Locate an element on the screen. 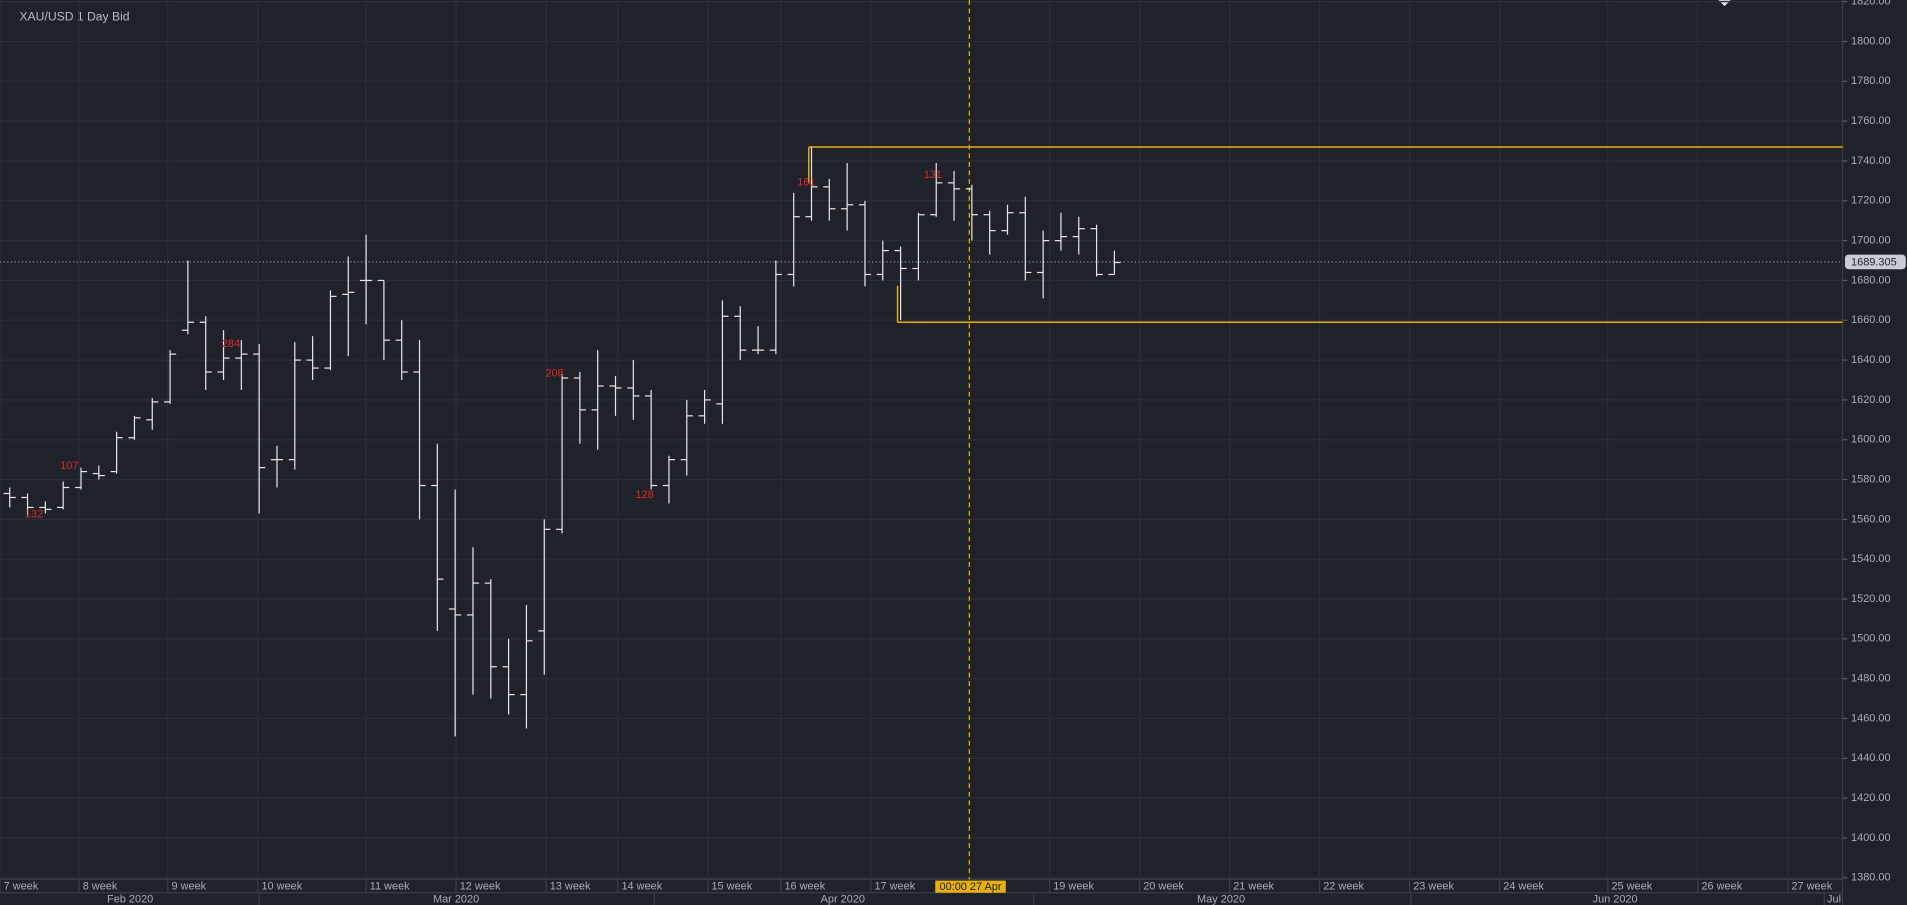 This screenshot has height=905, width=1907. annotation: 284 is located at coordinates (231, 344).